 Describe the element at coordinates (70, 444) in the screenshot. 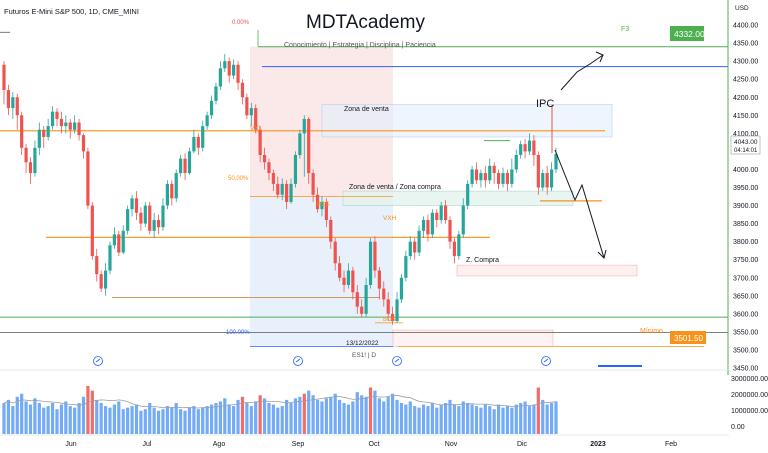

I see `time-tick-label: Jun` at that location.